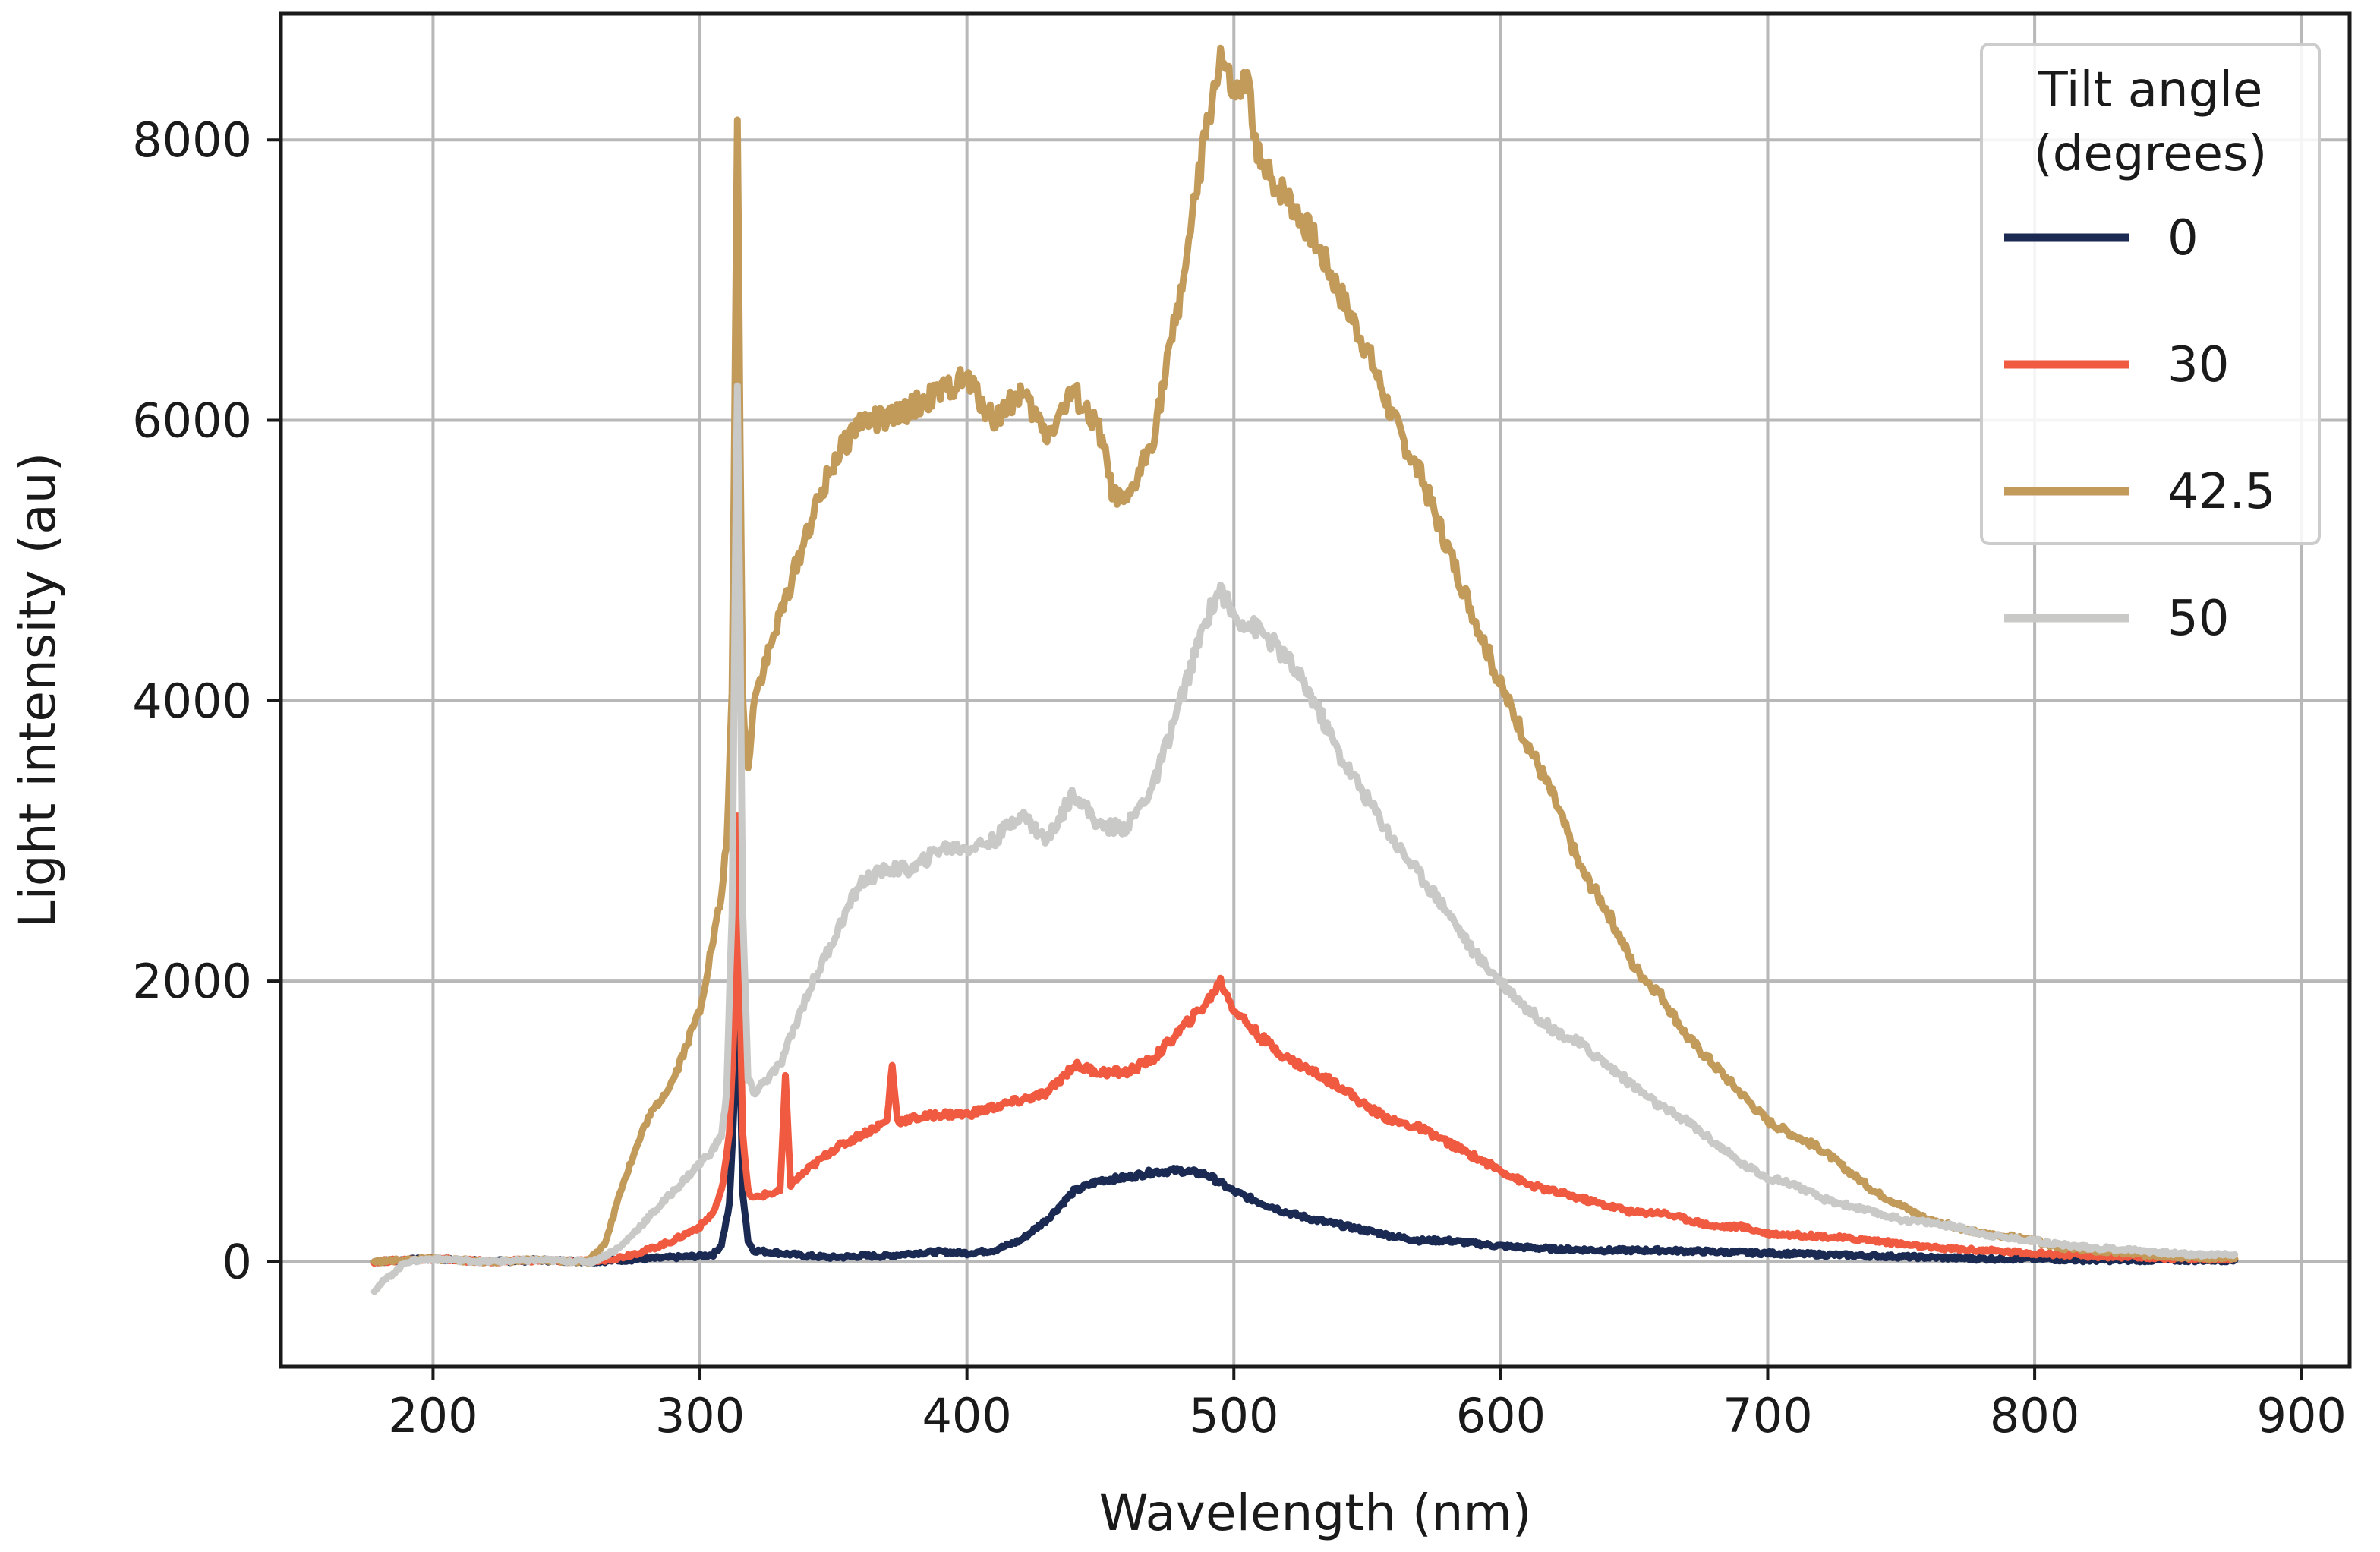  What do you see at coordinates (966, 1415) in the screenshot?
I see `x-tick-label: 400` at bounding box center [966, 1415].